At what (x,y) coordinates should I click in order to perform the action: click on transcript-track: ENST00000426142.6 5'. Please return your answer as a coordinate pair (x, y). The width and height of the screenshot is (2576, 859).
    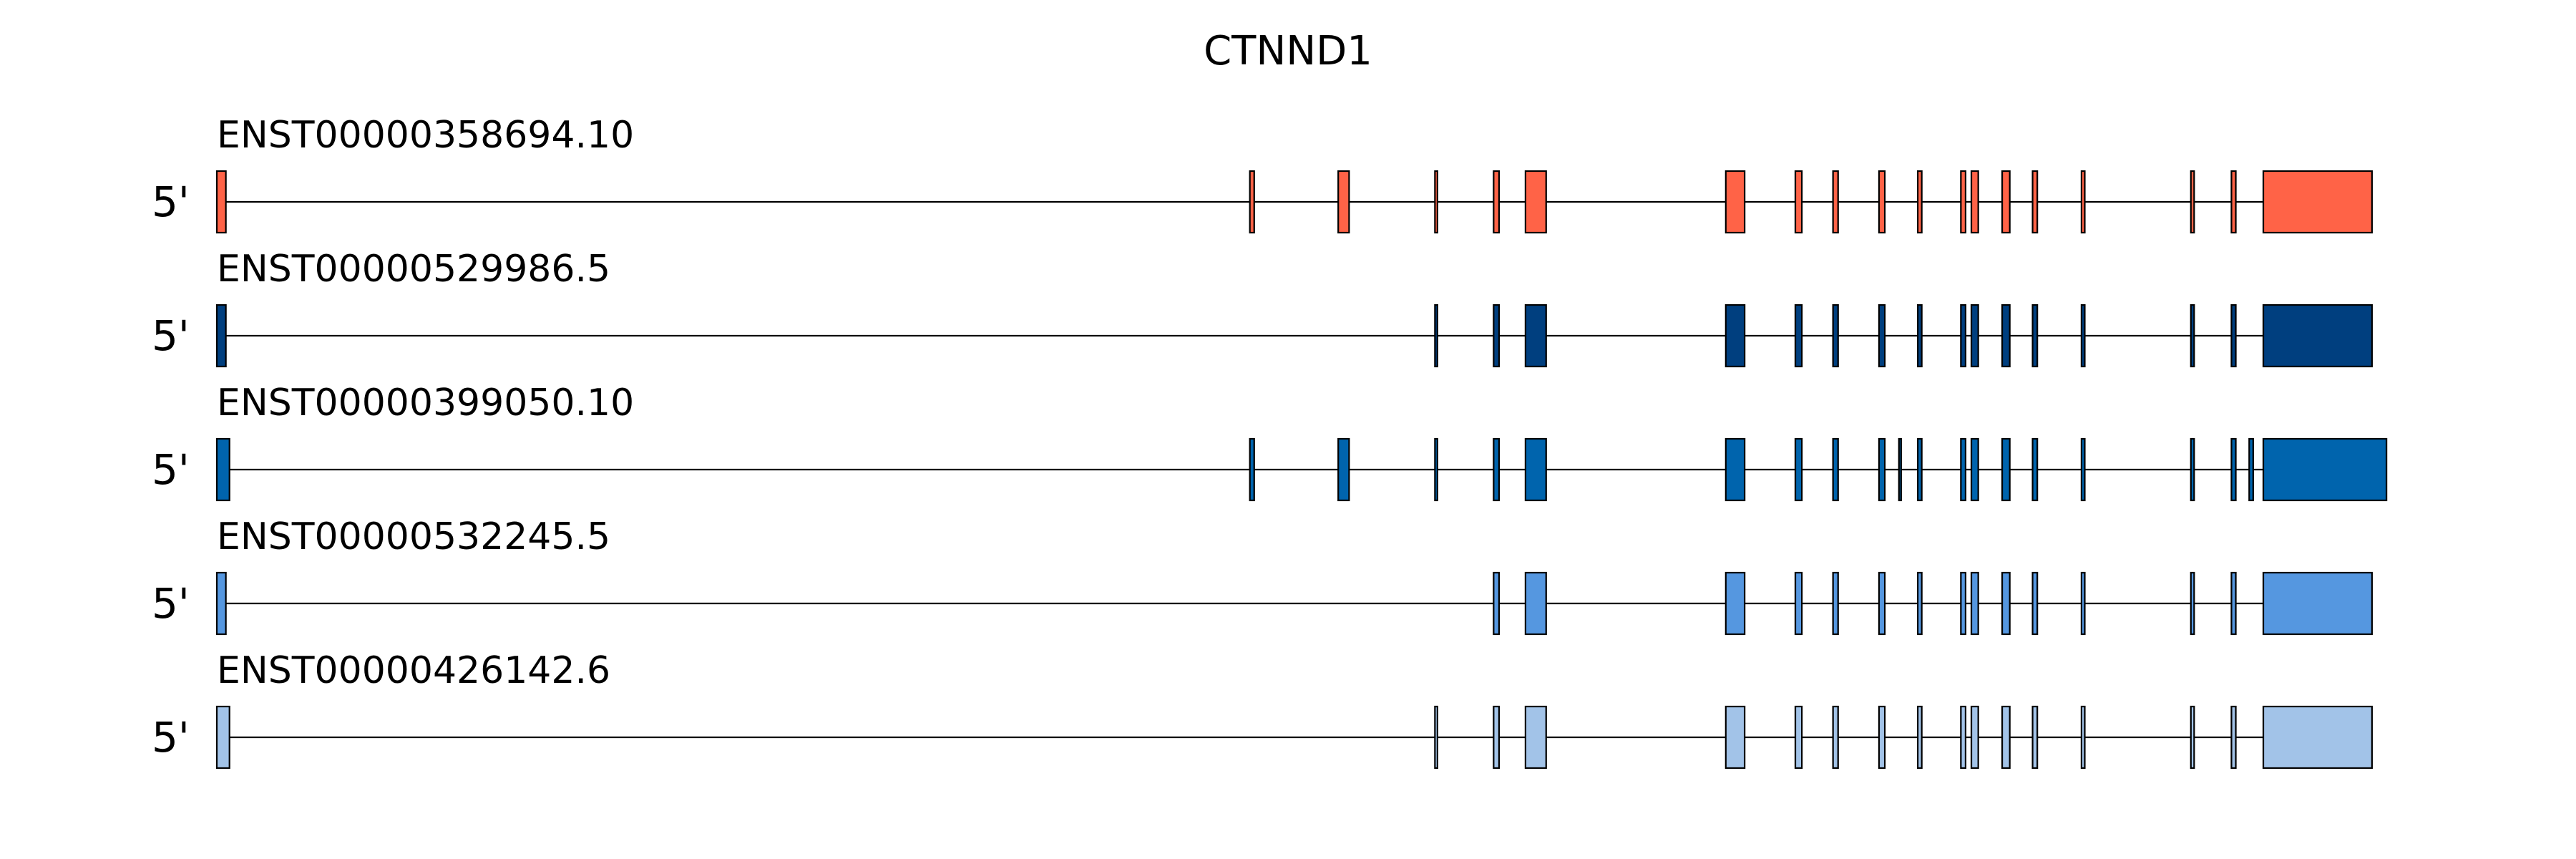
    Looking at the image, I should click on (1262, 709).